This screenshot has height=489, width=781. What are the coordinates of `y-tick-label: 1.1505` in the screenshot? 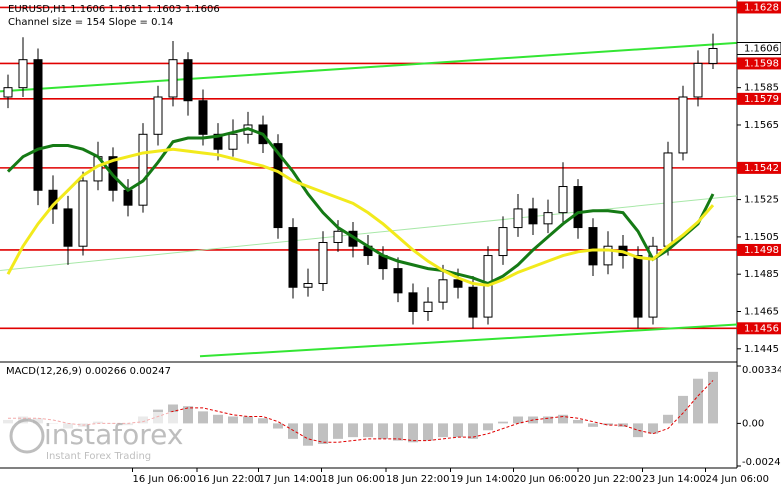 It's located at (761, 237).